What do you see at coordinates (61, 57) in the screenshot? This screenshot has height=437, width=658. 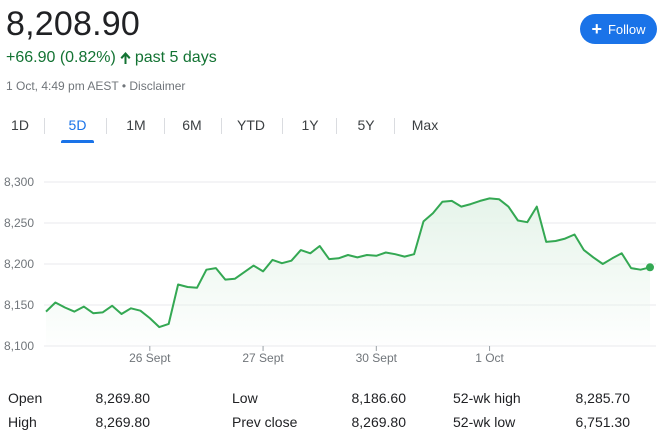 I see `price-change: +66.90 (0.82%)` at bounding box center [61, 57].